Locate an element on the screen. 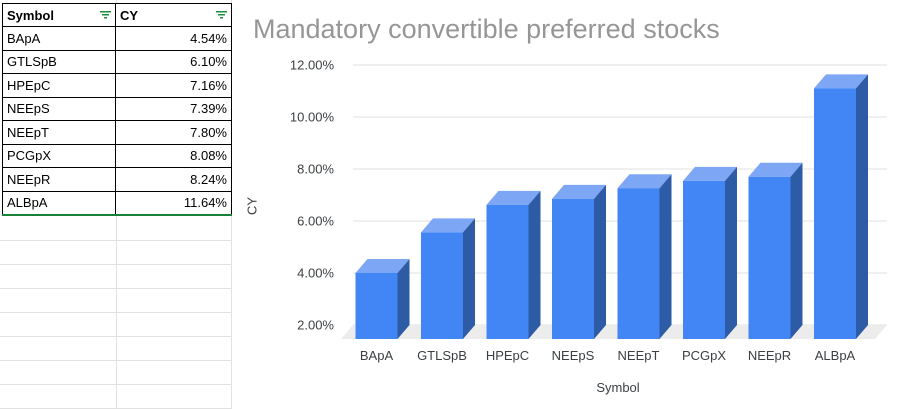  bar-BApA is located at coordinates (382, 298).